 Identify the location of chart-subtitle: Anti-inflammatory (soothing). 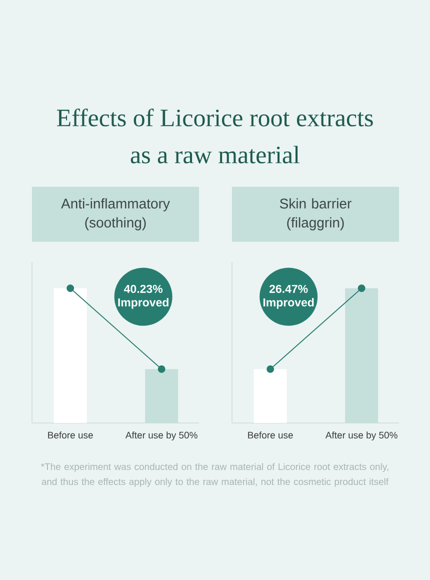
(115, 214).